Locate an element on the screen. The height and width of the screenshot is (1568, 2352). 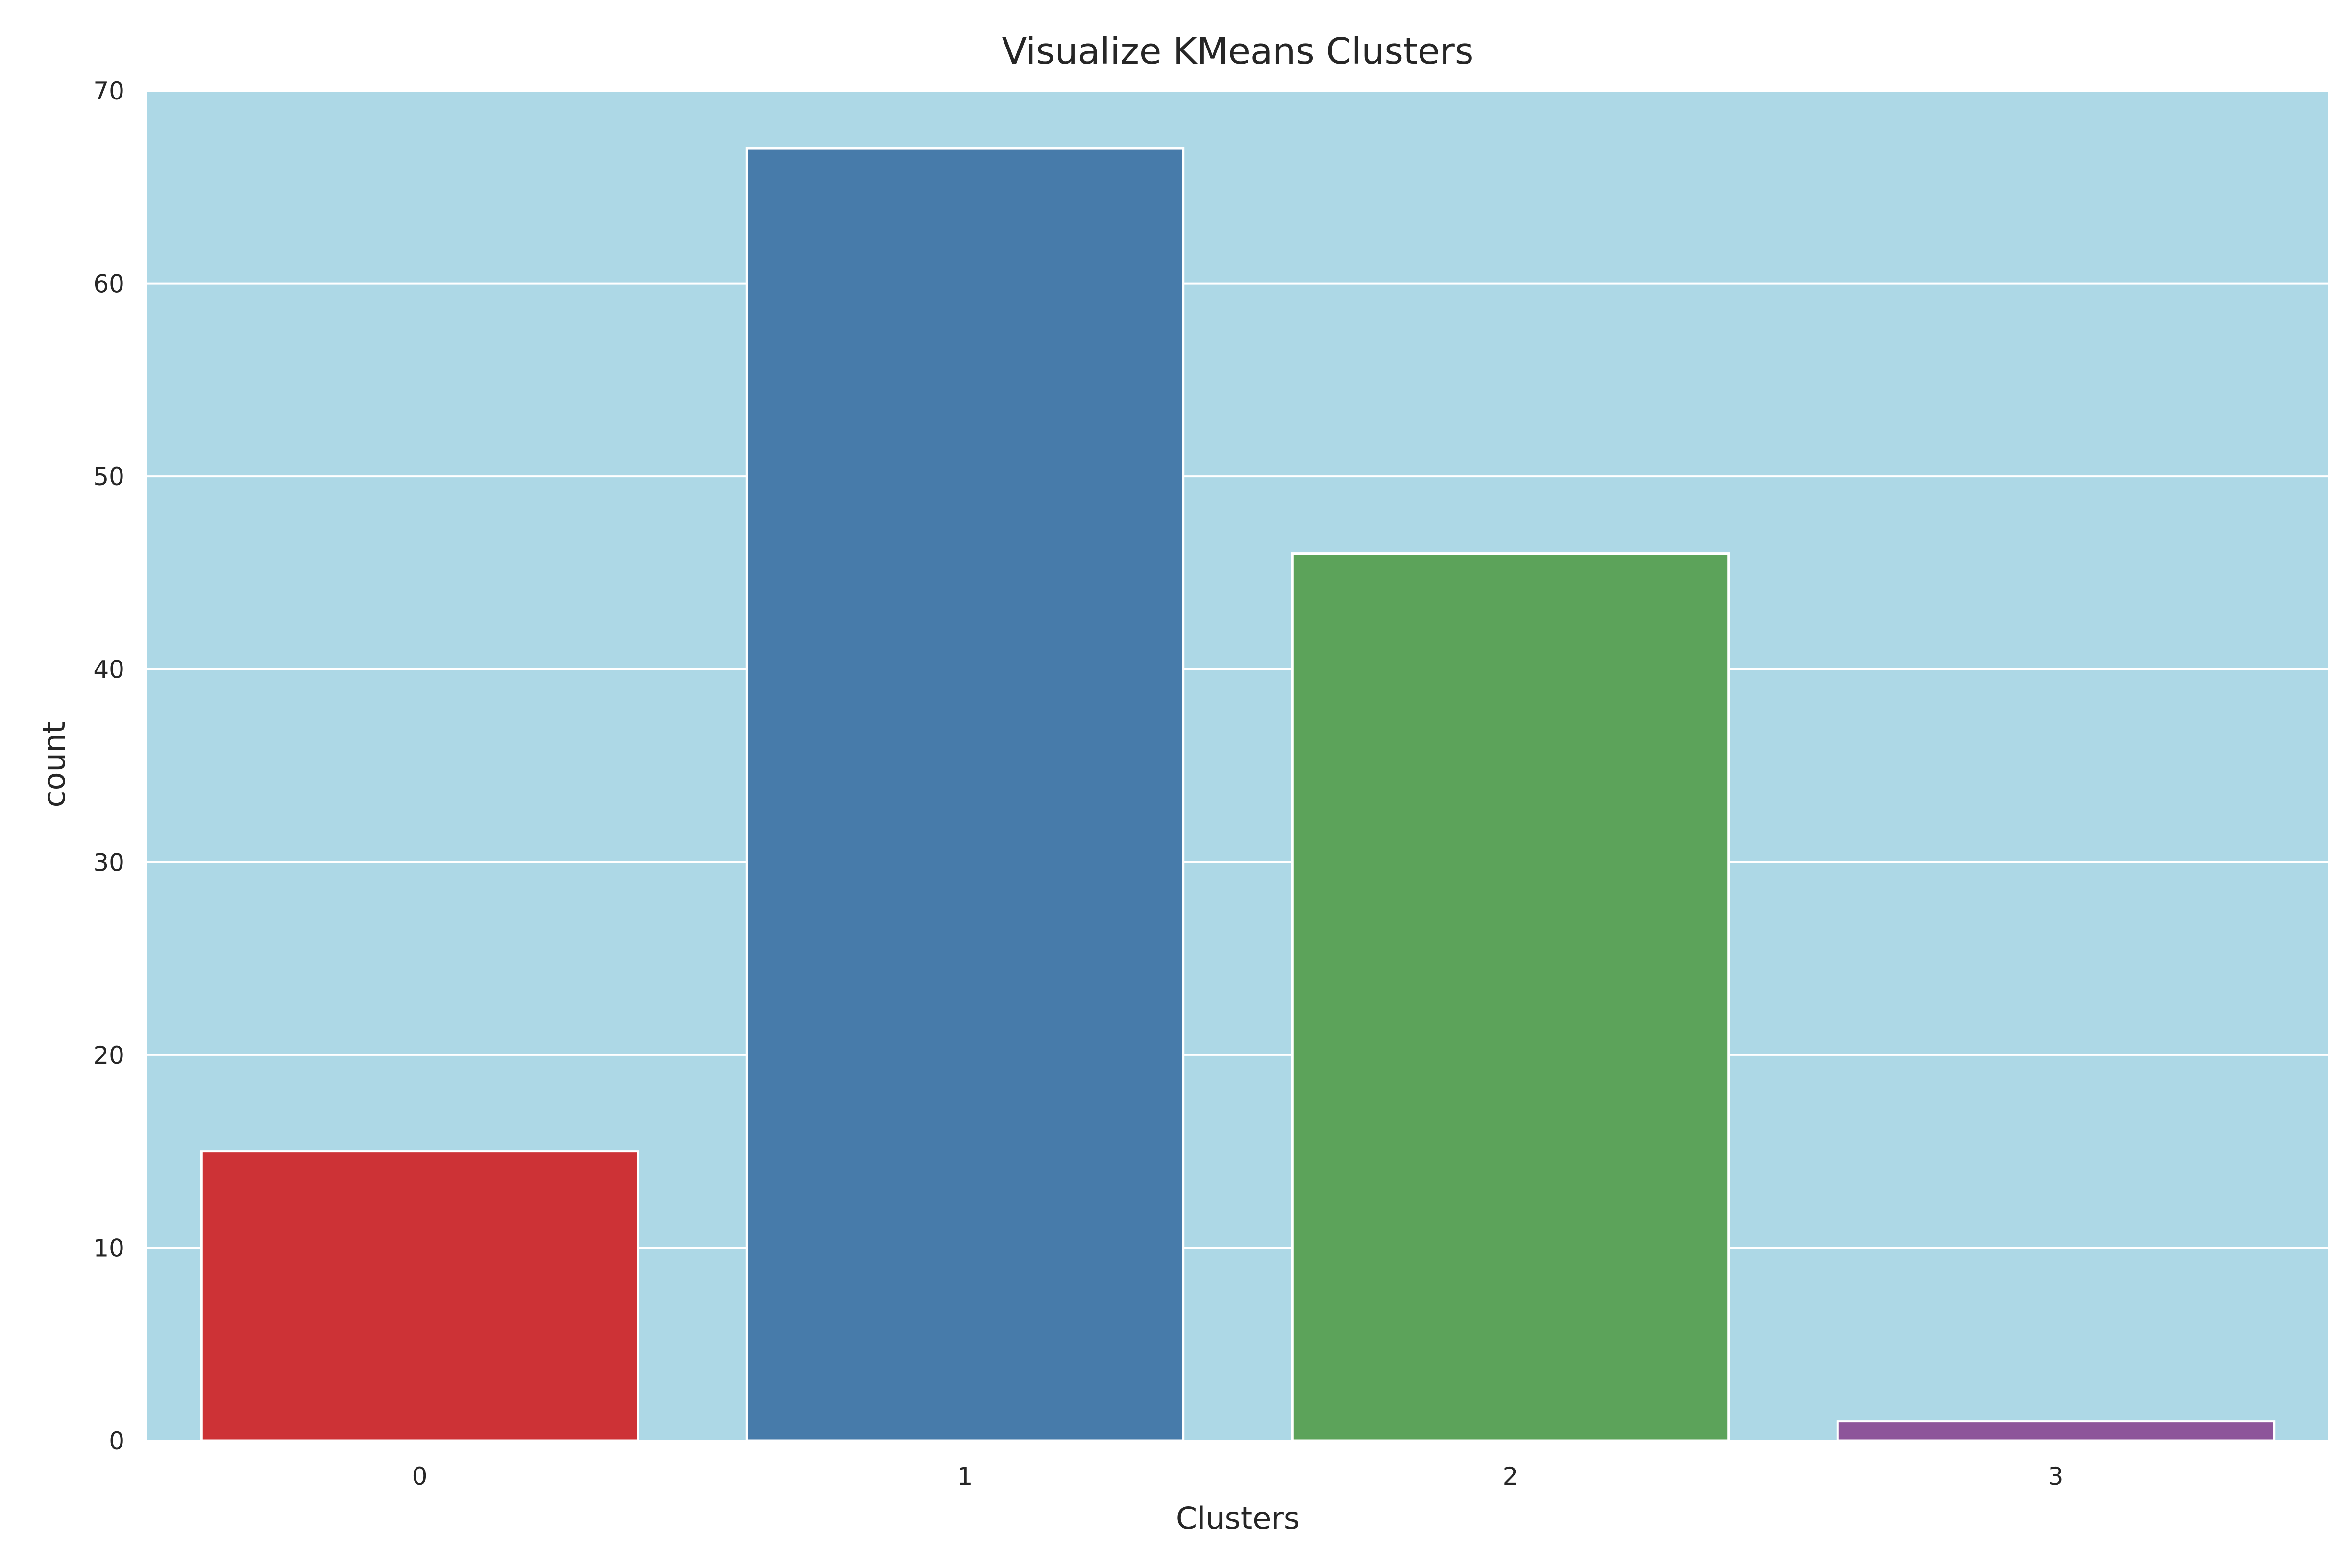
y-axis-label: count is located at coordinates (54, 765).